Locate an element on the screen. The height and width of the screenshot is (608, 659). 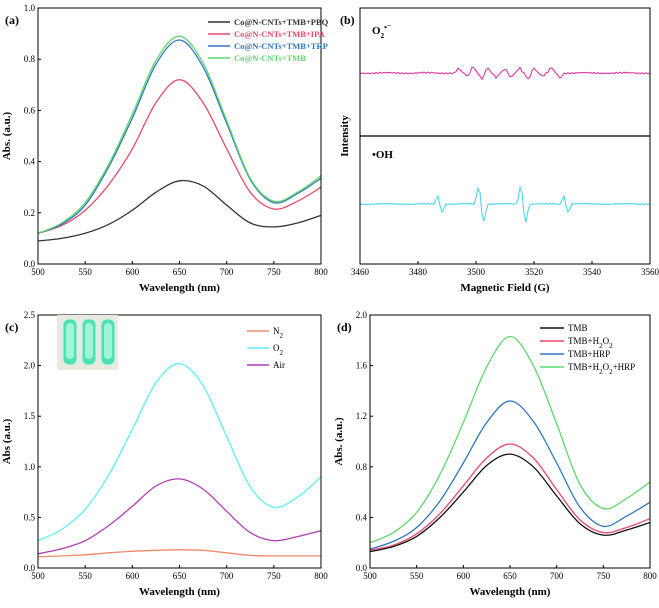
x-axis-label: Magnetic Field (G) is located at coordinates (505, 288).